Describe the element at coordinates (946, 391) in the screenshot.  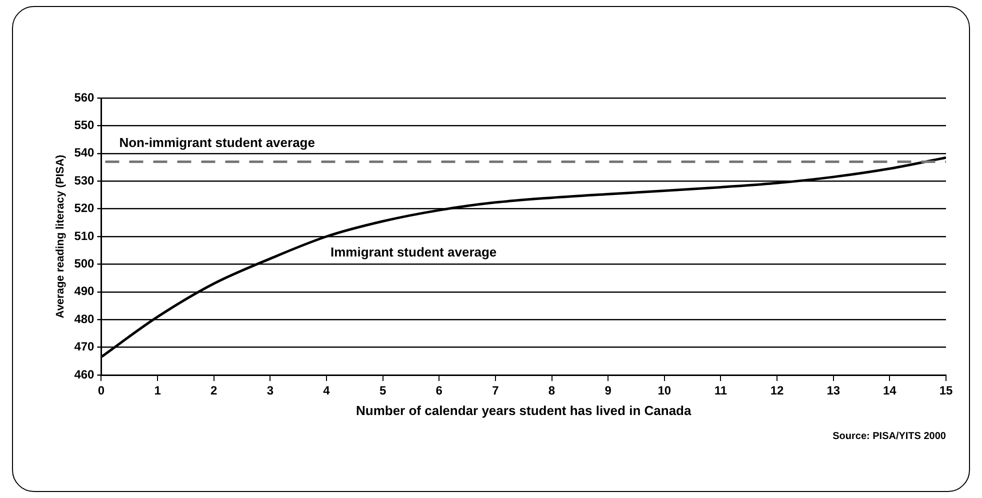
I see `x-tick-label: 15` at that location.